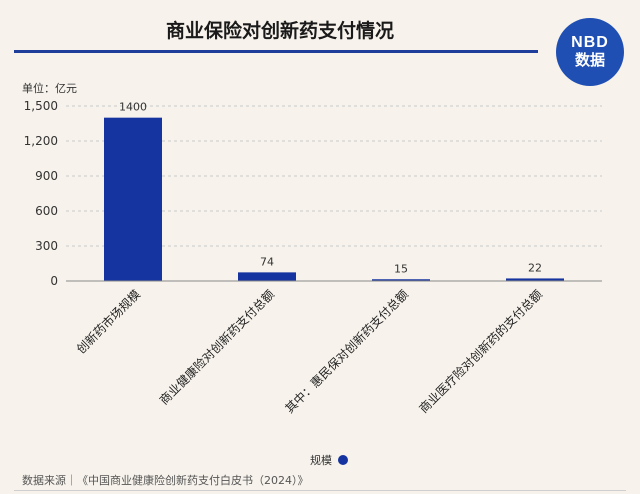 The image size is (640, 494). I want to click on unit-label: 单位：亿元, so click(49, 88).